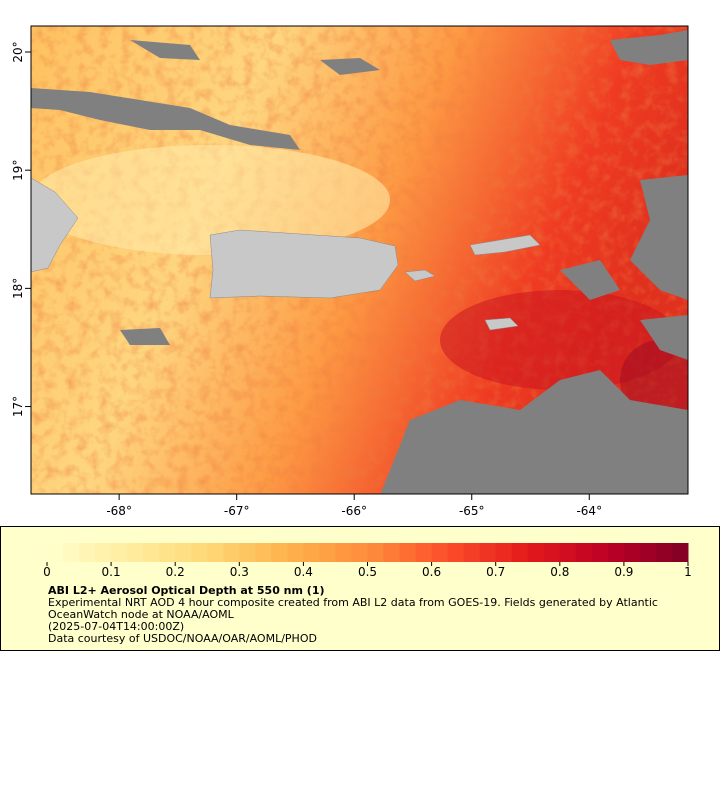  I want to click on colorbar-tick-label: 0.7, so click(495, 572).